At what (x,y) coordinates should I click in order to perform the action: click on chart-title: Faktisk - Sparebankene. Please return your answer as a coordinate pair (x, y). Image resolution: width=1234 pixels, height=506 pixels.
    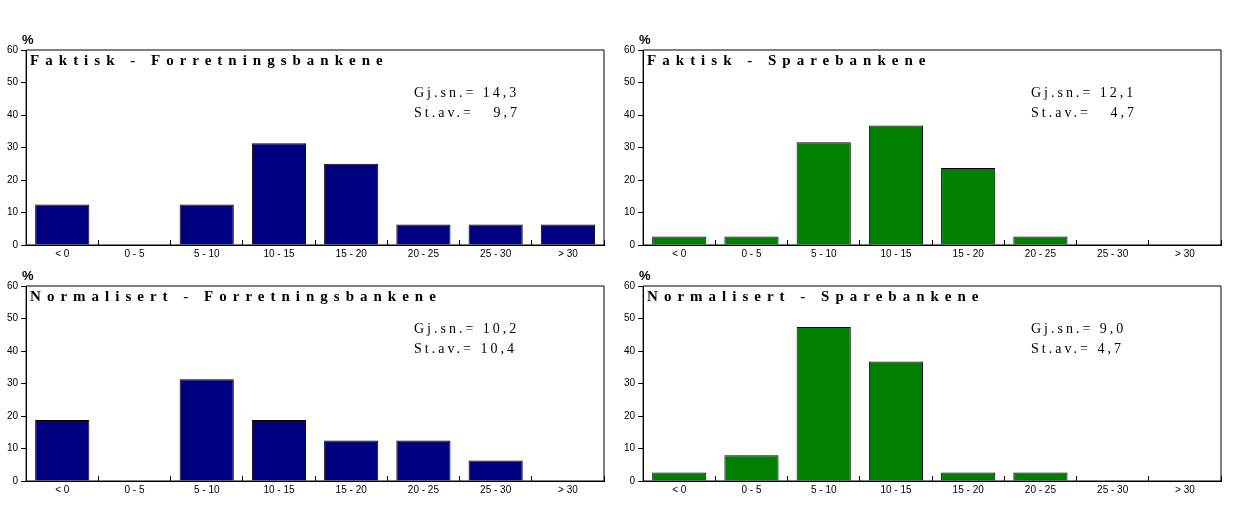
    Looking at the image, I should click on (789, 60).